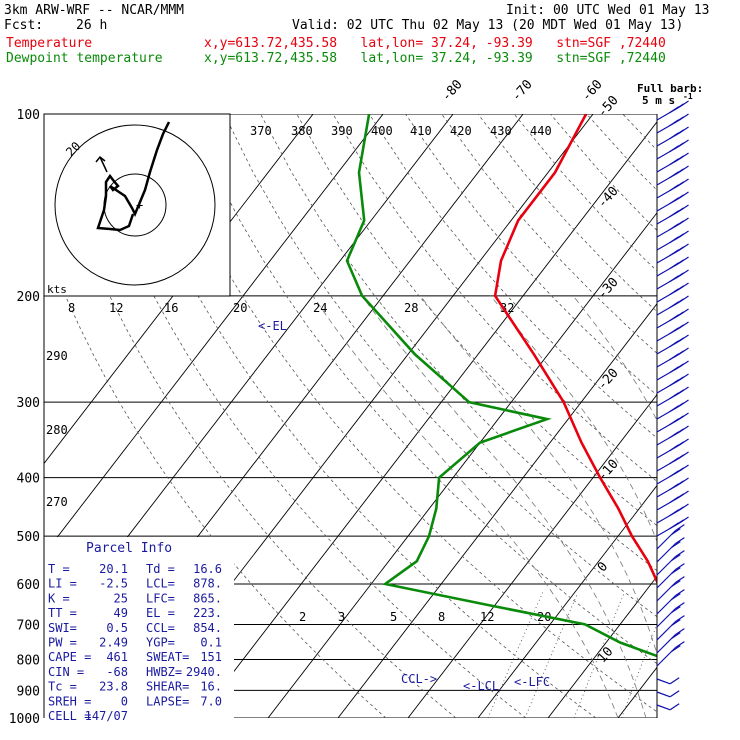 The image size is (740, 740). What do you see at coordinates (167, 701) in the screenshot?
I see `parcel-info-cell: LAPSE=` at bounding box center [167, 701].